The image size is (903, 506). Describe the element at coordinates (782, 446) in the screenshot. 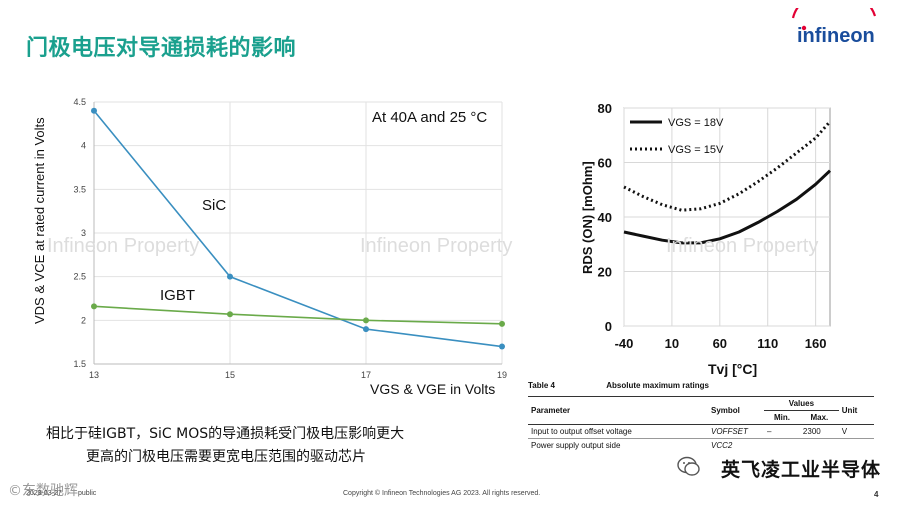

I see `cell-min` at that location.